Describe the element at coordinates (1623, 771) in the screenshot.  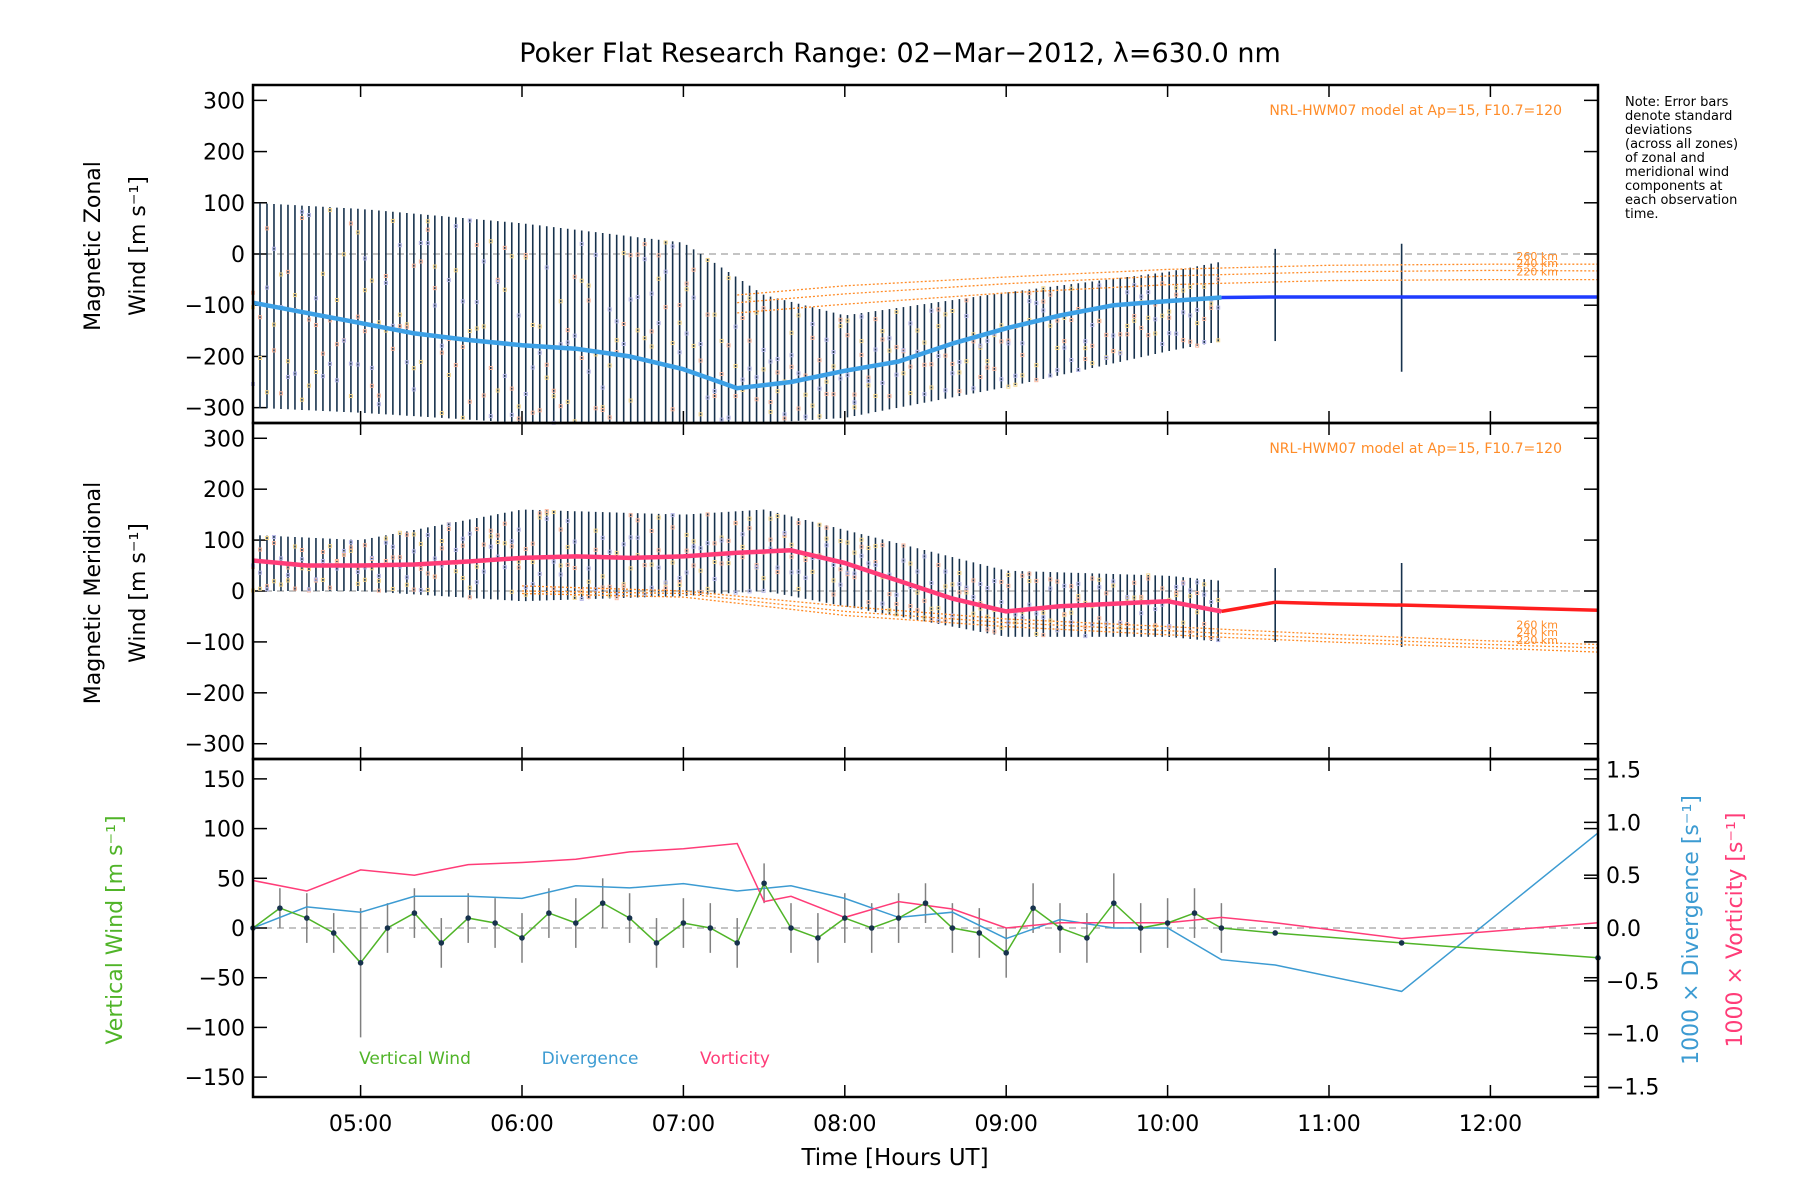
I see `y2-tick-label: 1.5` at that location.